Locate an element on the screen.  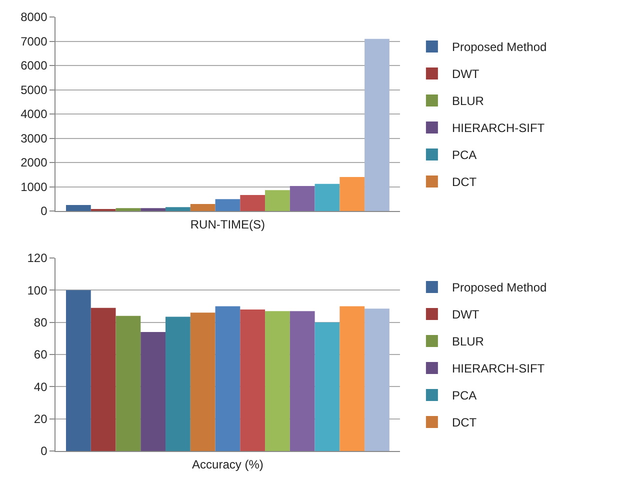
y-tick-label: 60 is located at coordinates (41, 355).